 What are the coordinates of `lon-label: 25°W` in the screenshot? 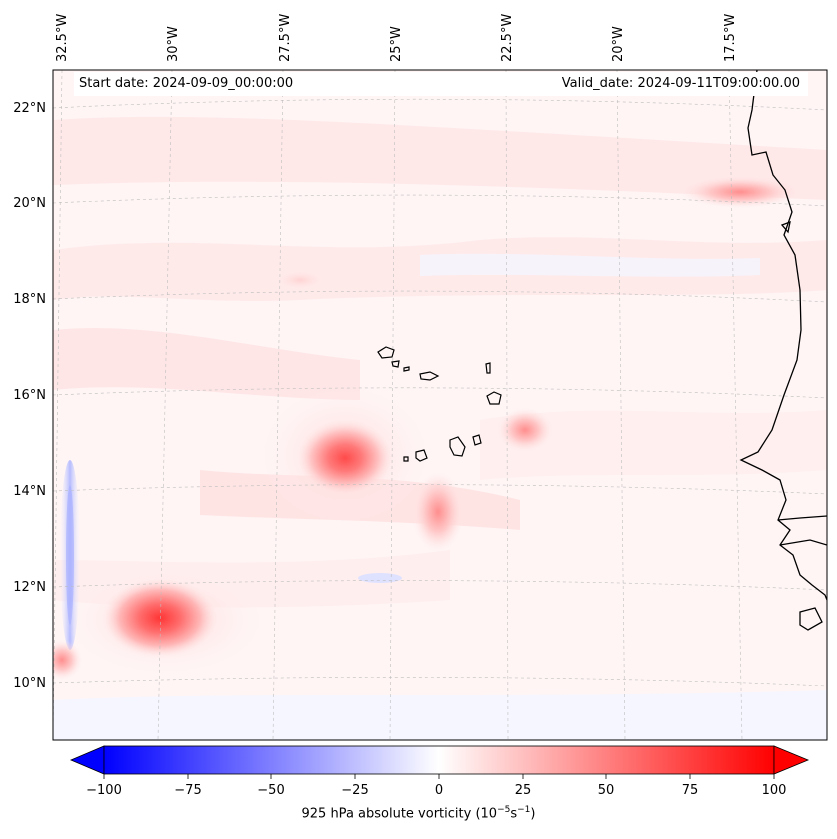 It's located at (396, 44).